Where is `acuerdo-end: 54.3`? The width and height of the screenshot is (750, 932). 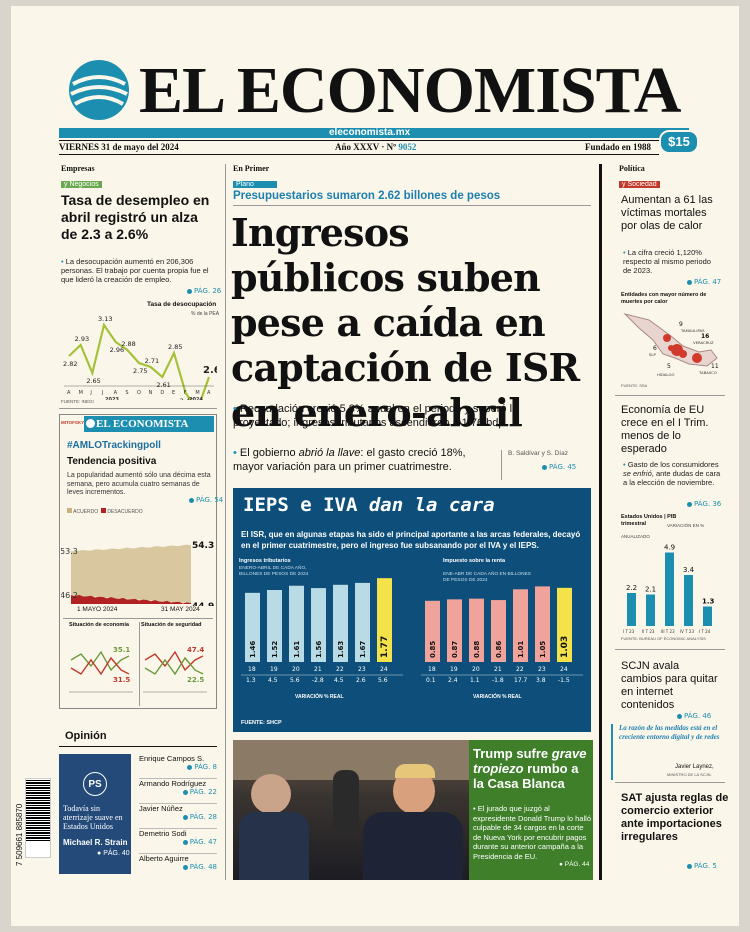 acuerdo-end: 54.3 is located at coordinates (203, 546).